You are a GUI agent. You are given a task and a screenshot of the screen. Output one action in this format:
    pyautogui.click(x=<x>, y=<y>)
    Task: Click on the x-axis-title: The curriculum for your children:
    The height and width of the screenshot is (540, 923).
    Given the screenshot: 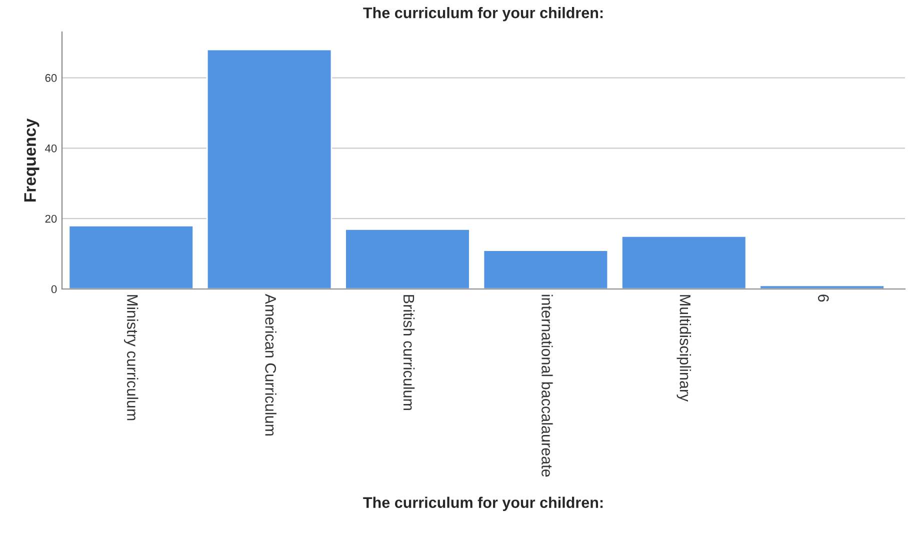 What is the action you would take?
    pyautogui.click(x=483, y=503)
    